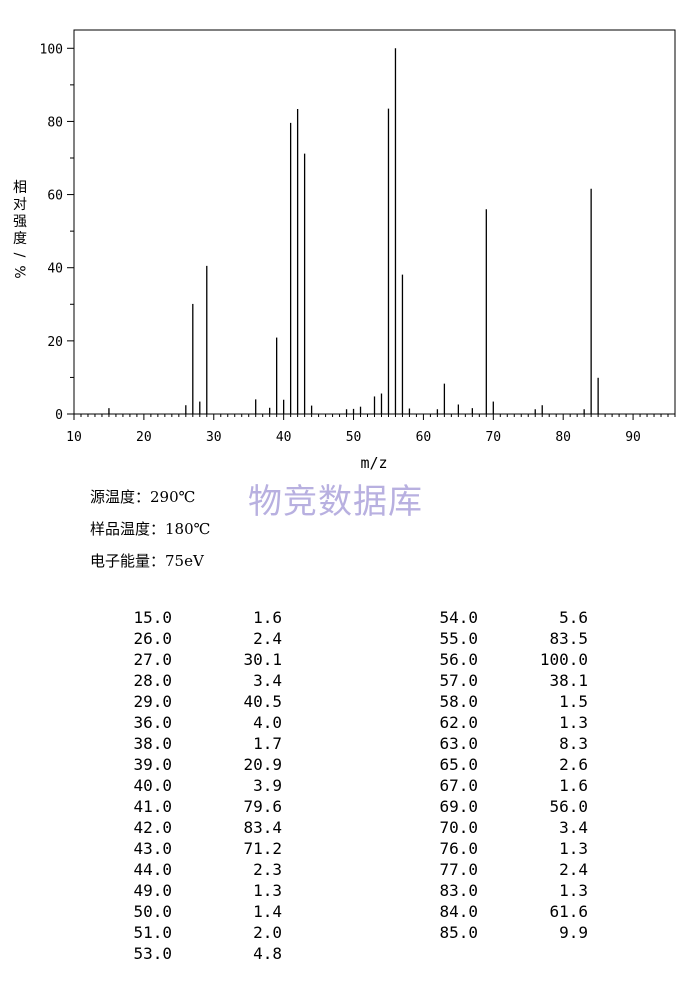  Describe the element at coordinates (201, 680) in the screenshot. I see `table-row: 28.0 3.4` at that location.